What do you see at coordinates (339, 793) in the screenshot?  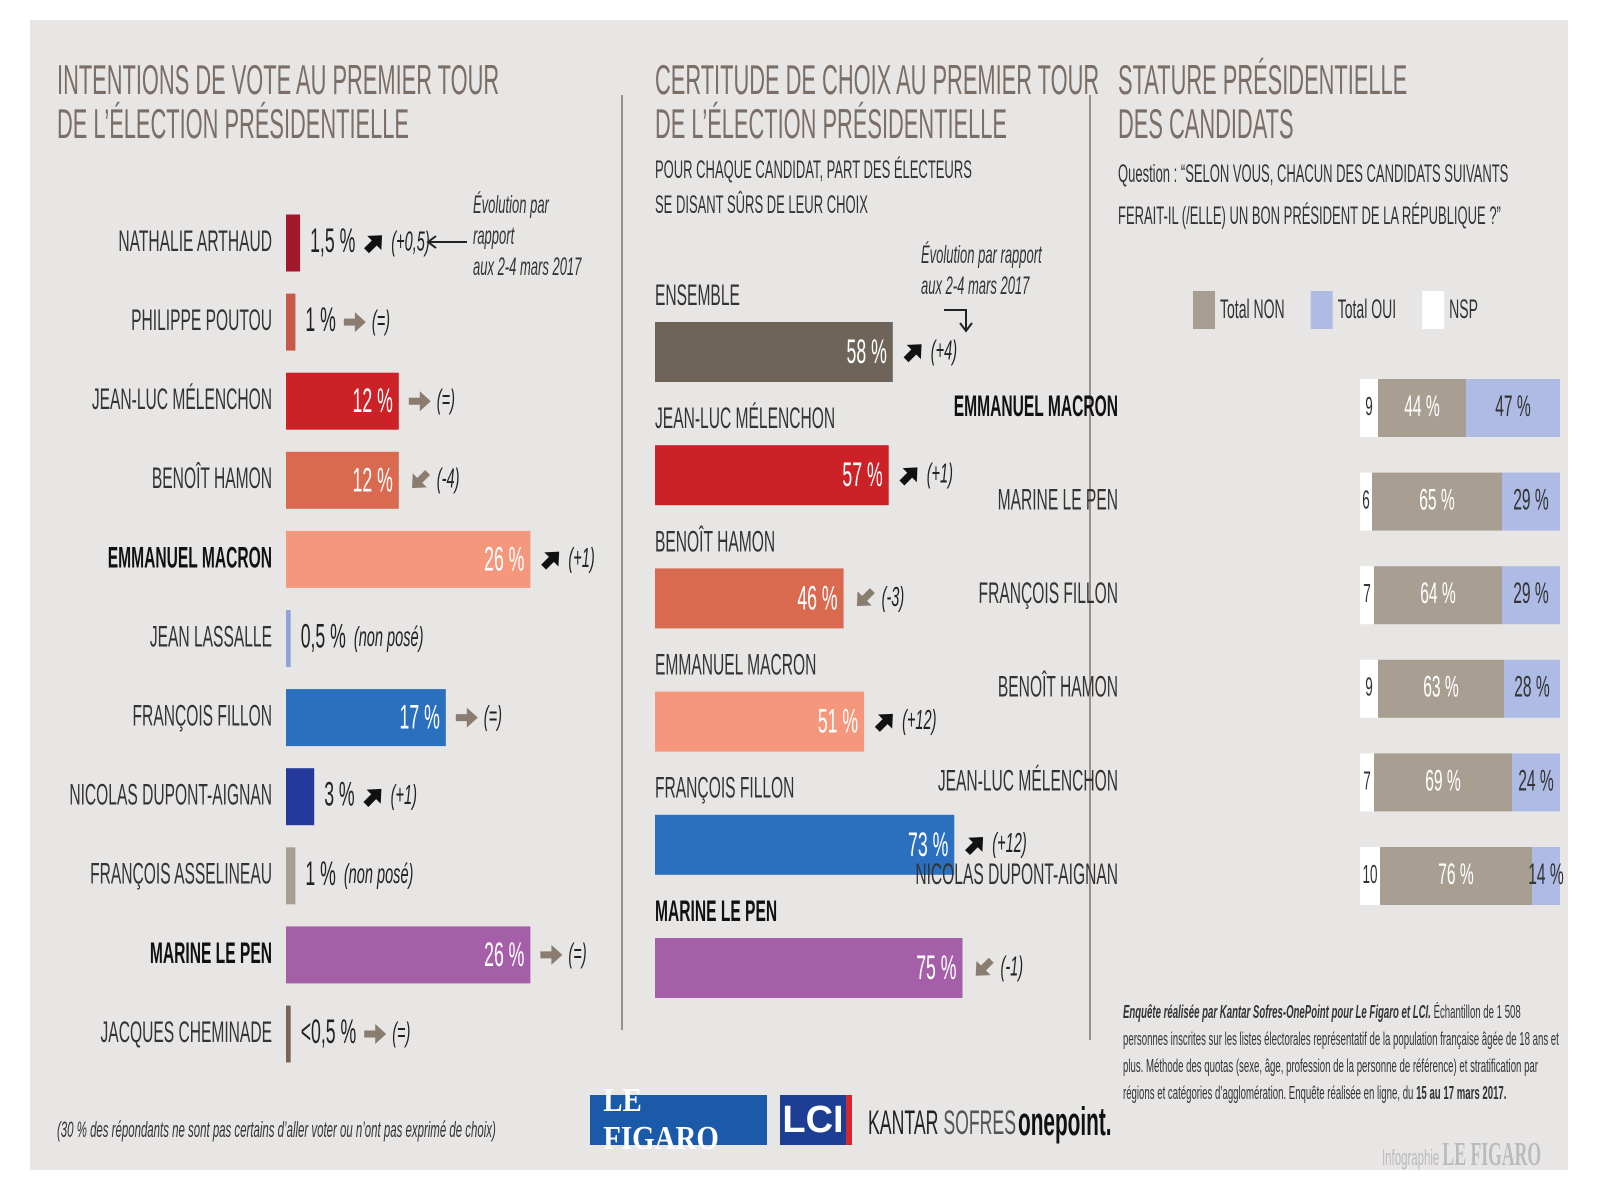 I see `value-label: 3 %` at bounding box center [339, 793].